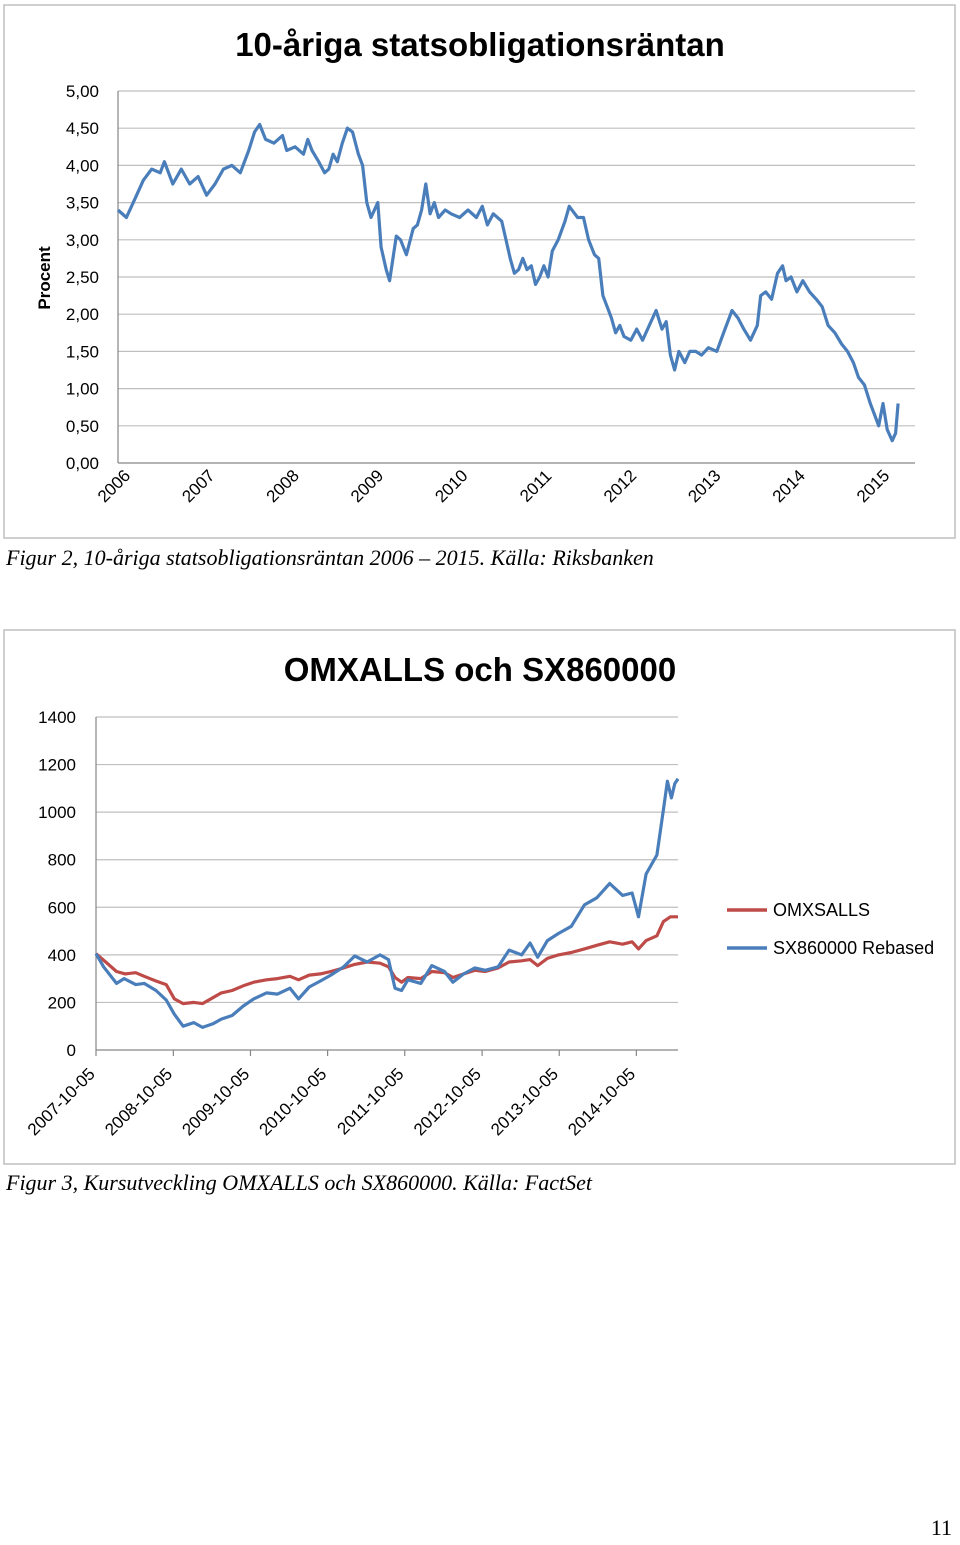  Describe the element at coordinates (82, 165) in the screenshot. I see `chart1-y-tick-label: 4,00` at that location.